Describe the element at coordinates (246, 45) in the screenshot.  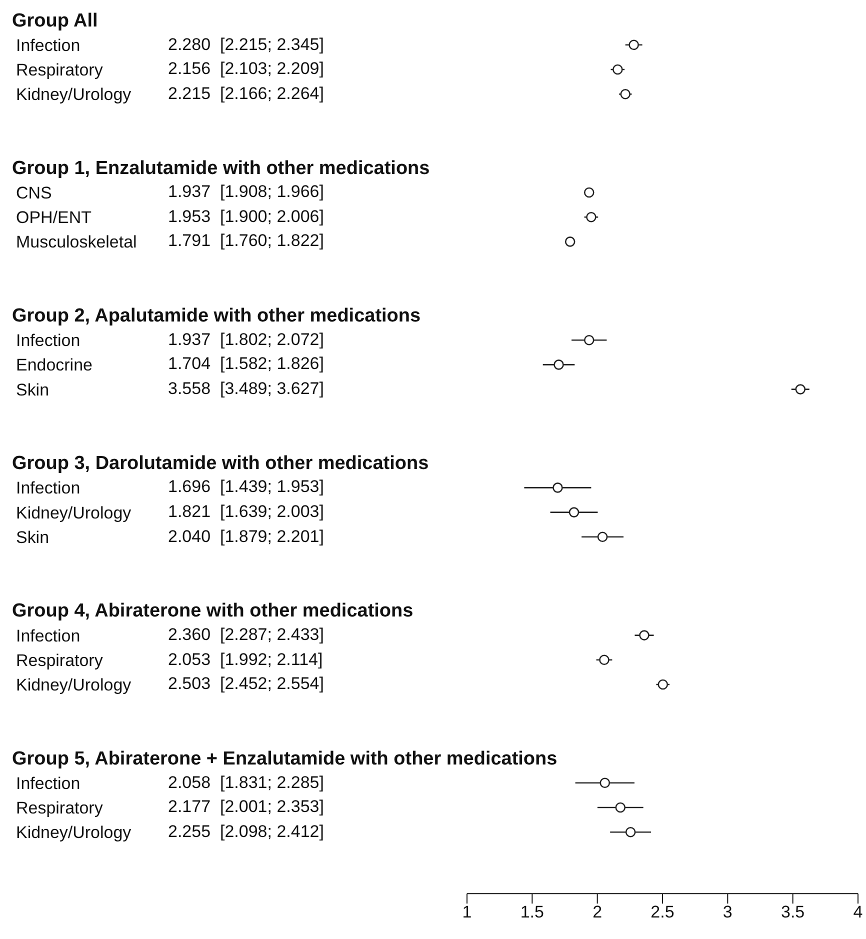
I see `data-label: 2.280 [2.215; 2.345]` at that location.